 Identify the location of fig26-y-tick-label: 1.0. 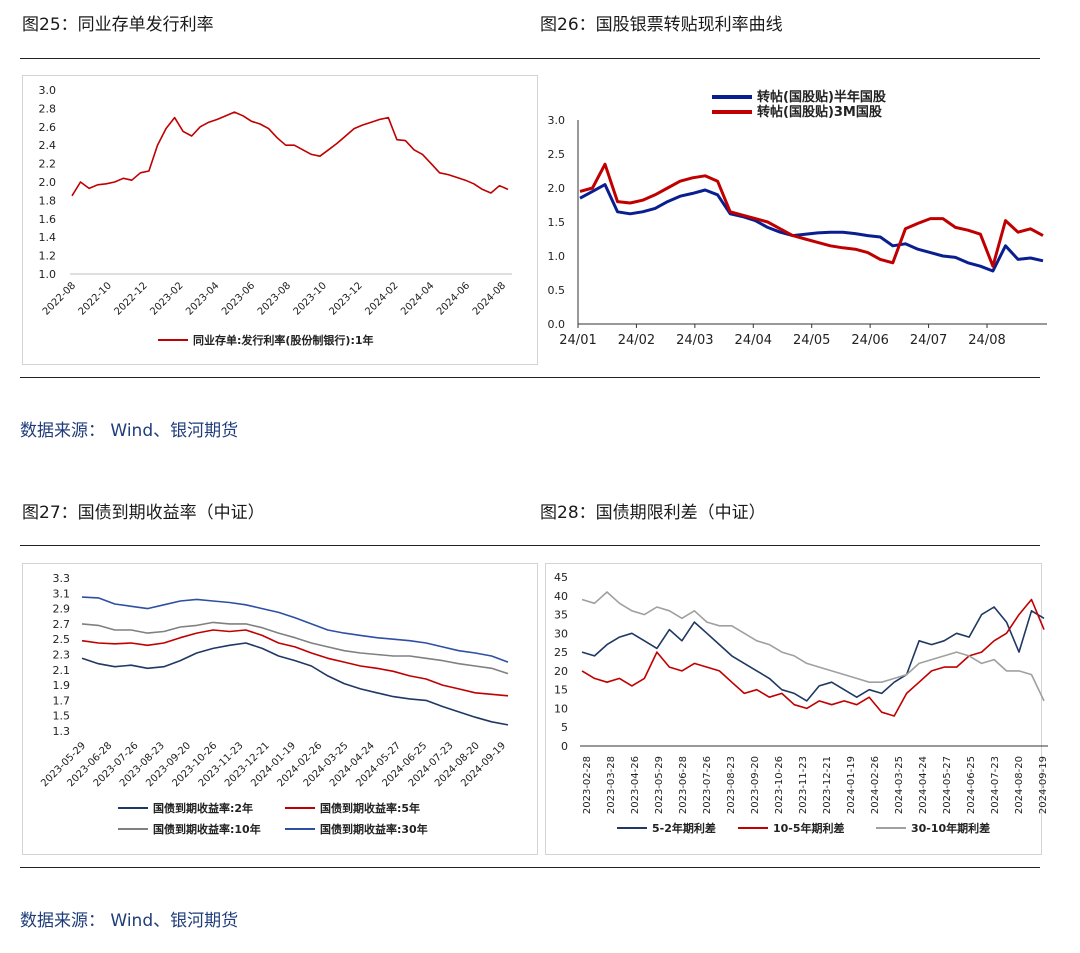
(557, 256).